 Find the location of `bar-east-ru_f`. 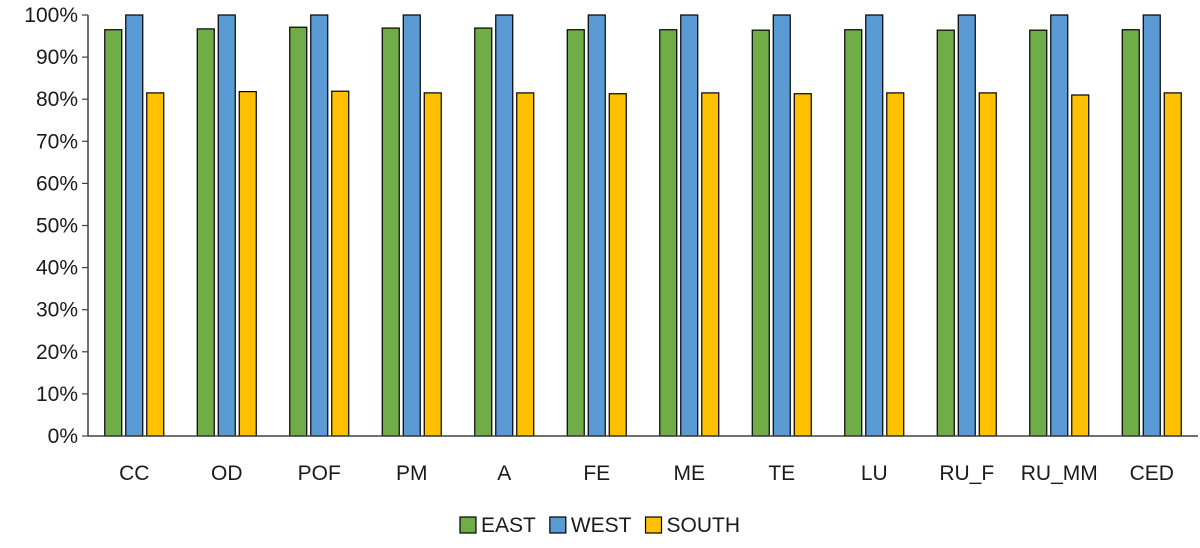

bar-east-ru_f is located at coordinates (945, 233).